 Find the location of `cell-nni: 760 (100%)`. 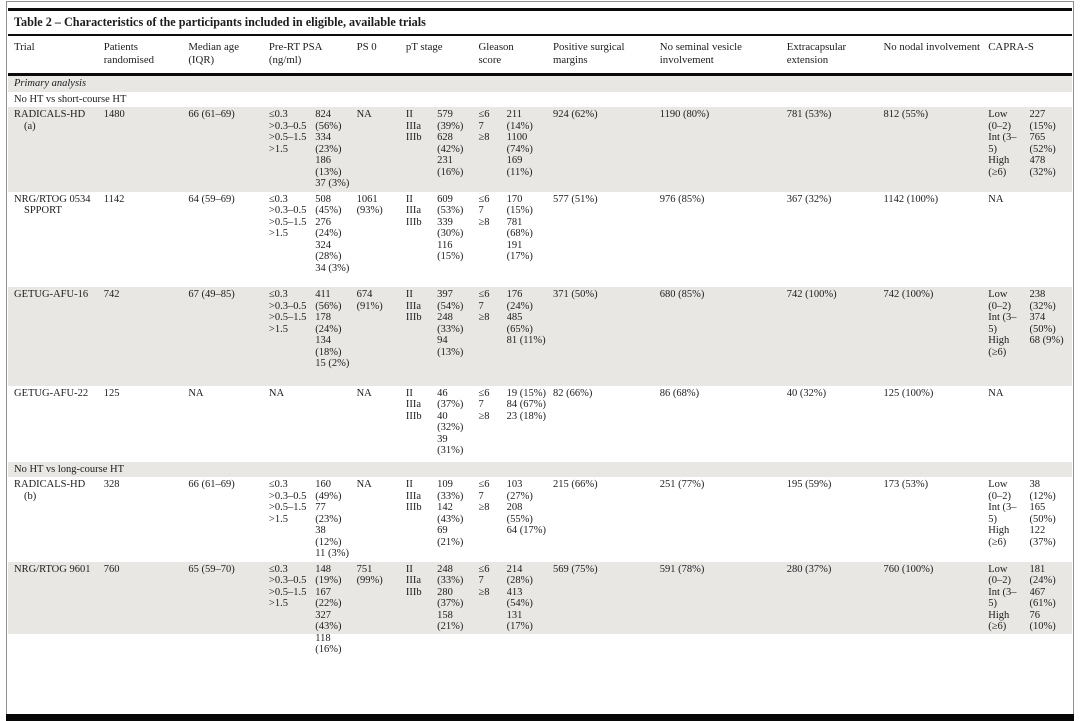

cell-nni: 760 (100%) is located at coordinates (936, 609).